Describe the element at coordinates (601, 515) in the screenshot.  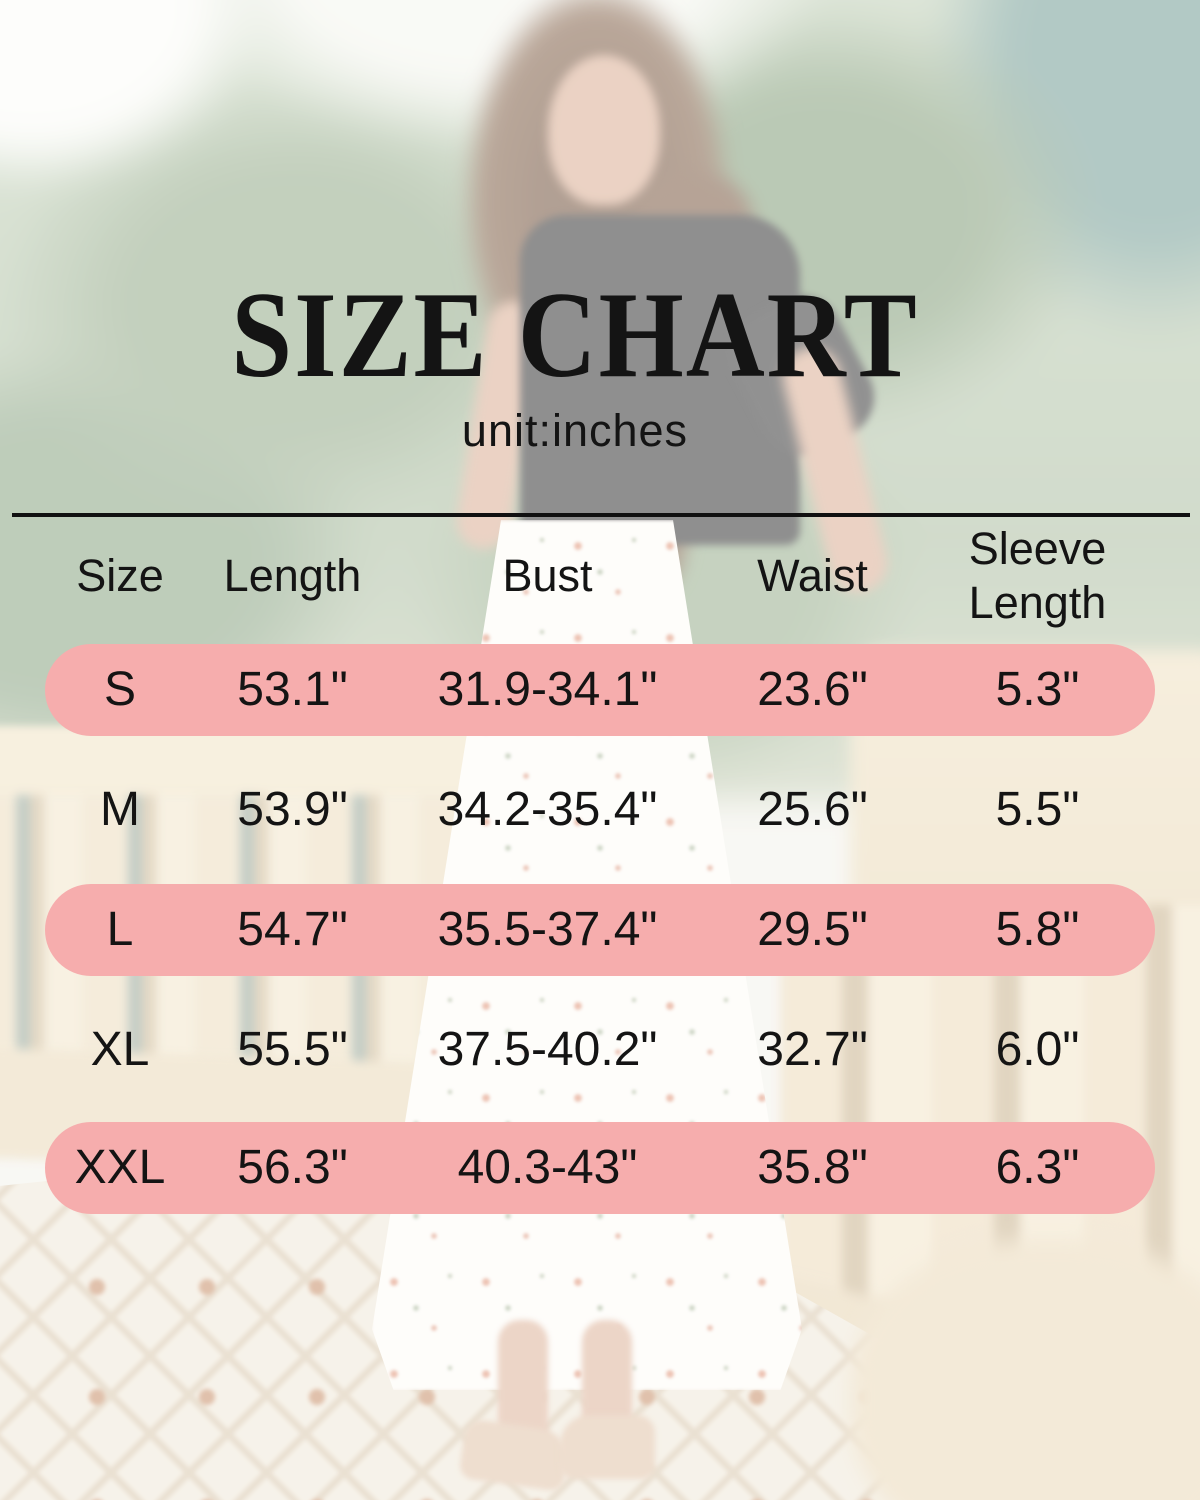
I see `header-divider-line` at that location.